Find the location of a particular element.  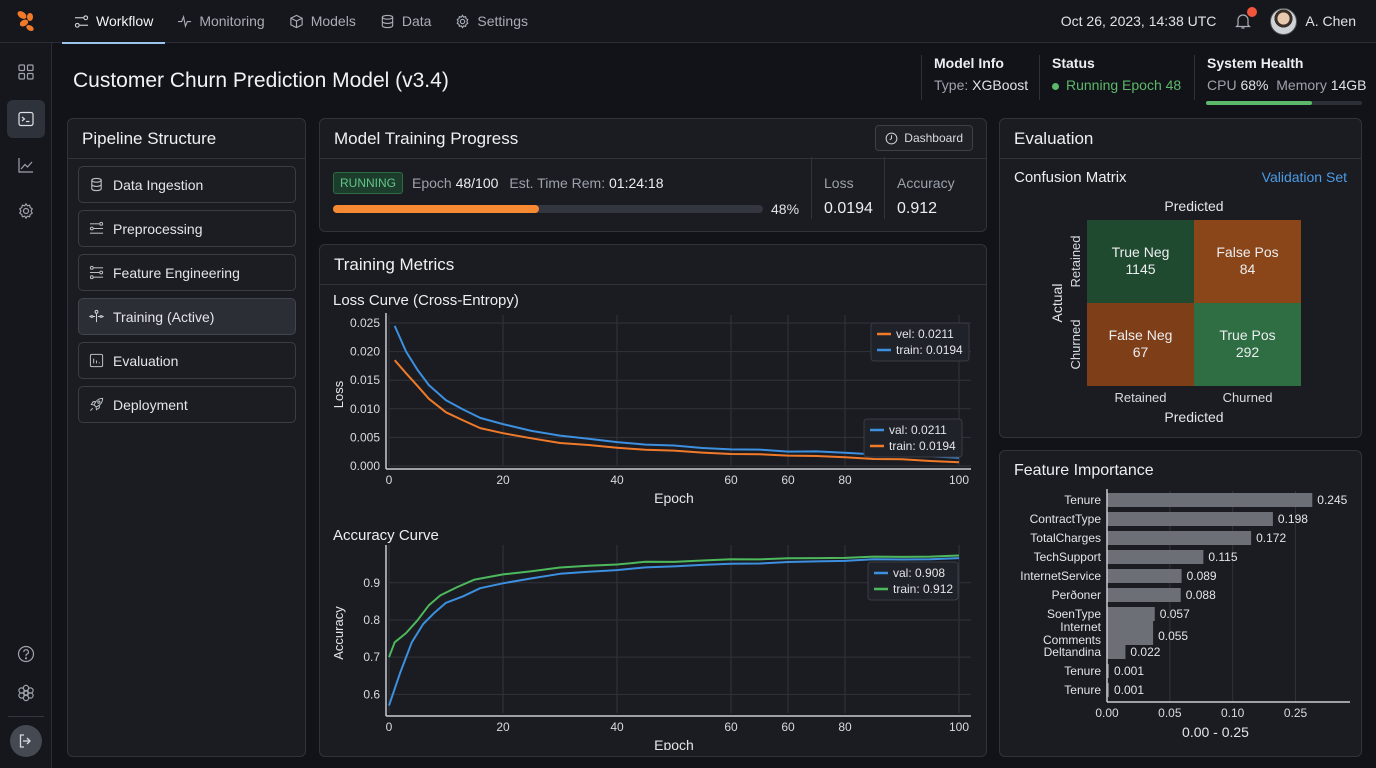

nav-tab-label: Settings is located at coordinates (502, 21).